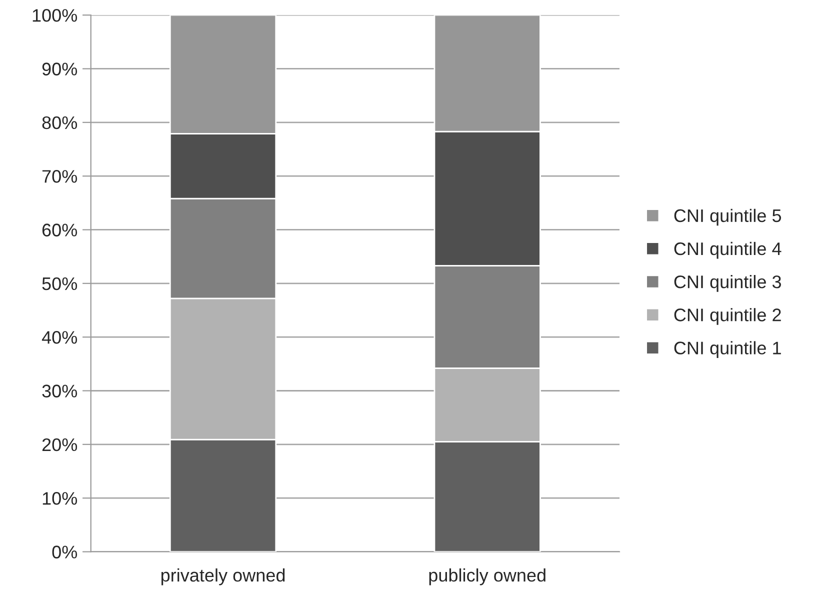 The width and height of the screenshot is (826, 603). What do you see at coordinates (728, 250) in the screenshot?
I see `legend-label: CNI quintile 4` at bounding box center [728, 250].